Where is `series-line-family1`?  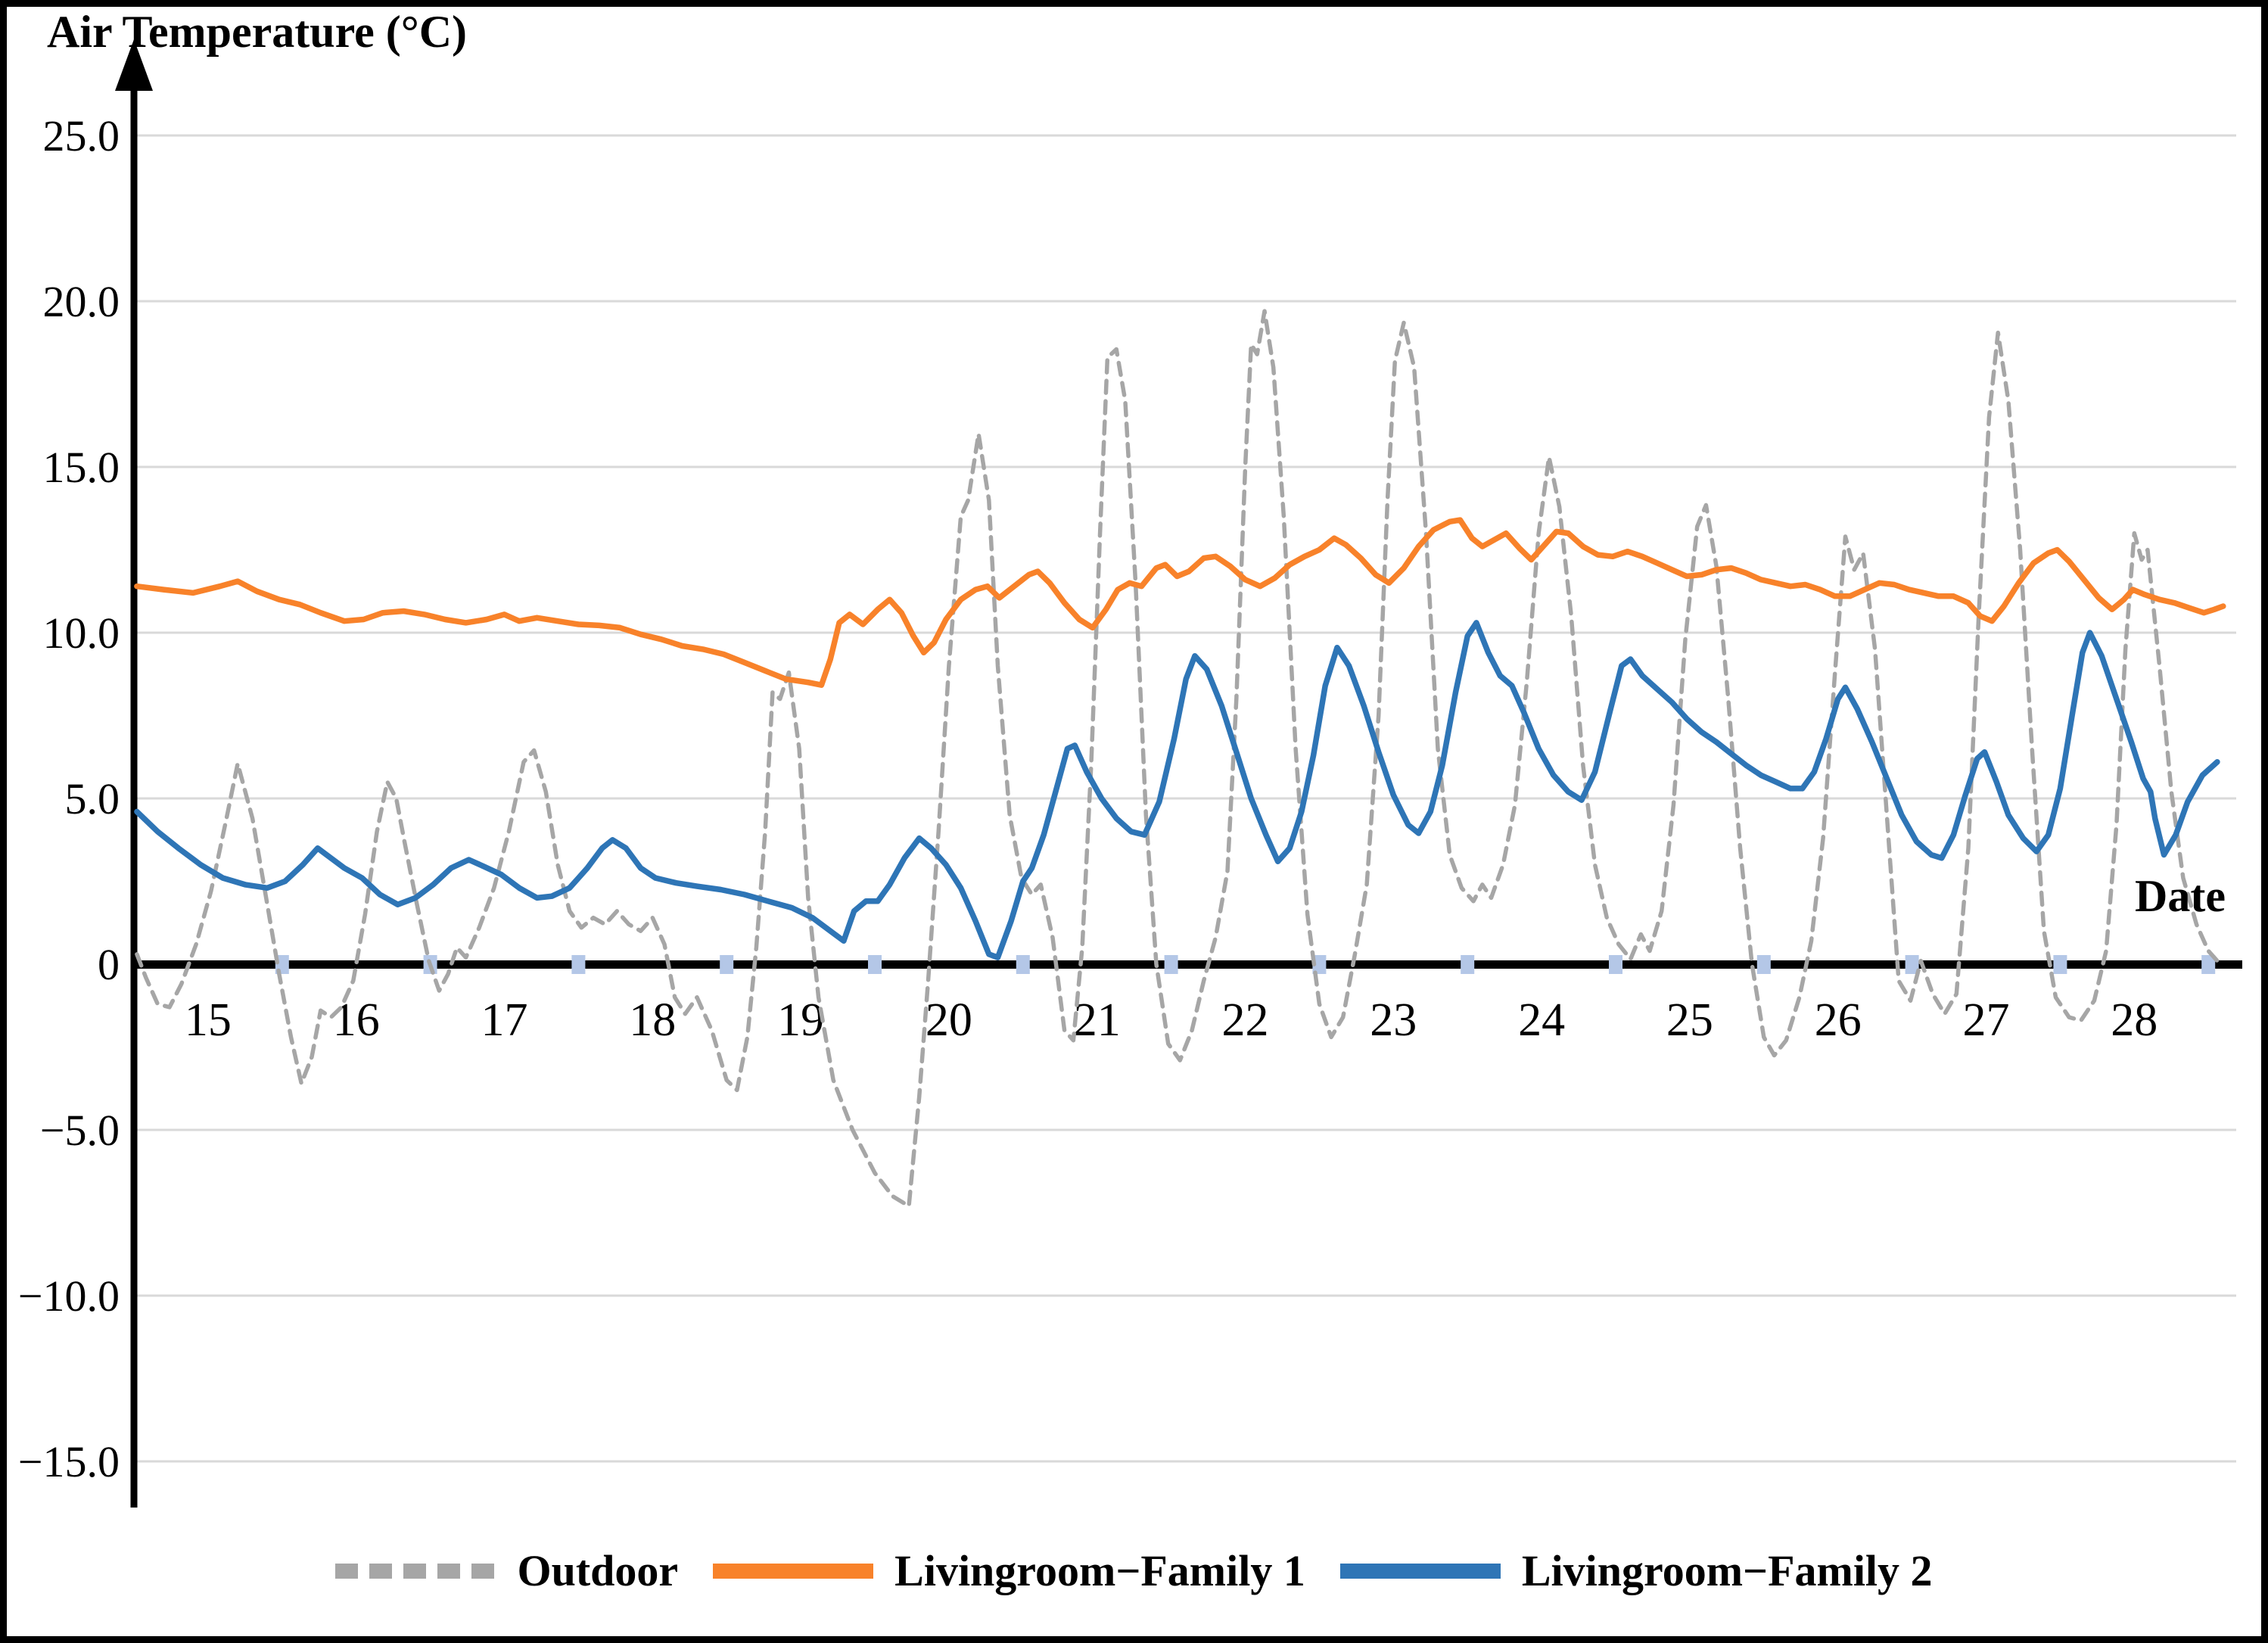
series-line-family1 is located at coordinates (1180, 603).